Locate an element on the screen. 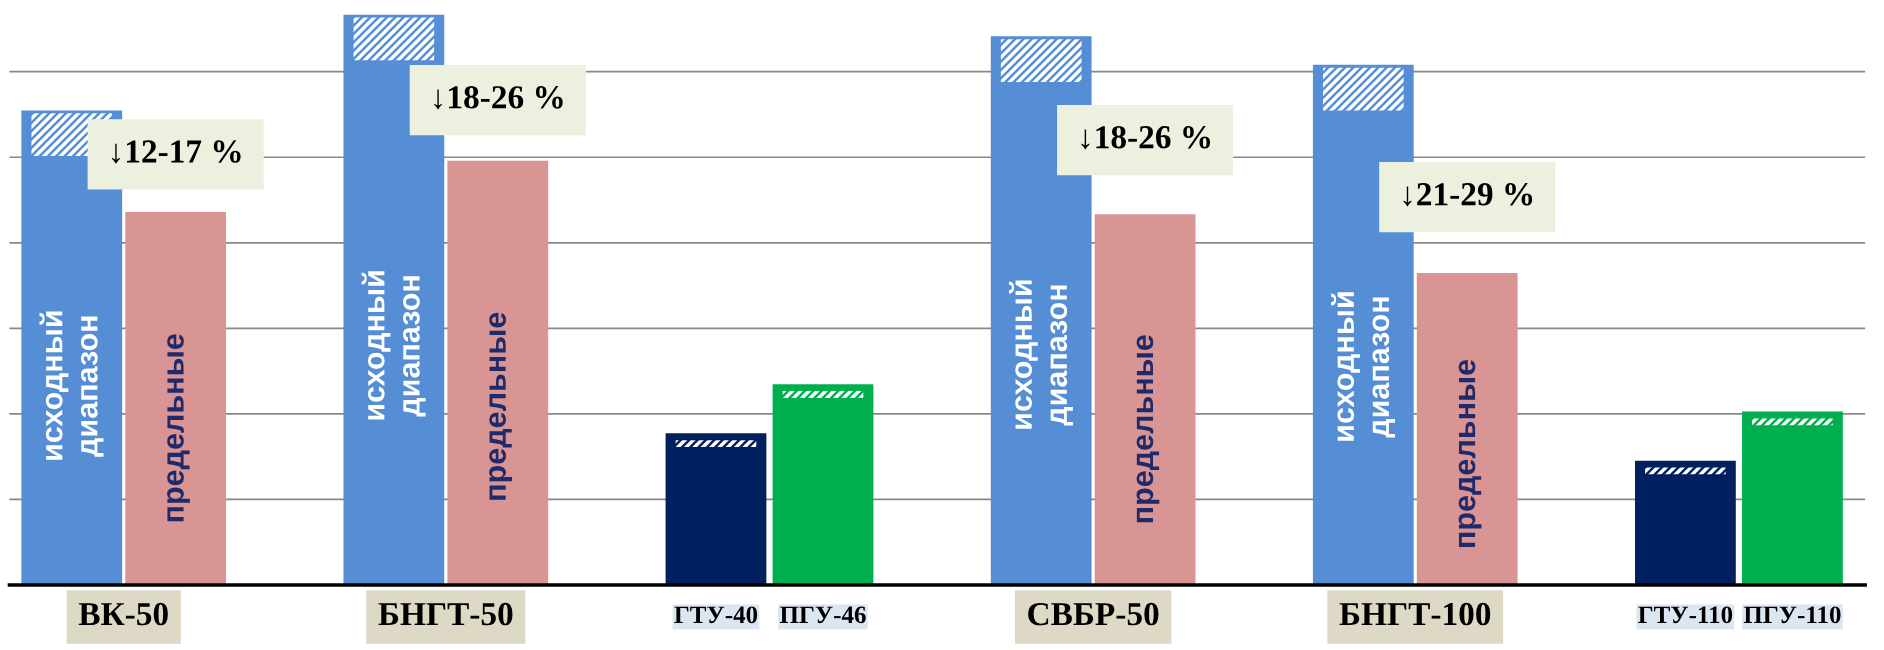 The width and height of the screenshot is (1884, 650). x-tick-label: БНГТ-100 is located at coordinates (1415, 614).